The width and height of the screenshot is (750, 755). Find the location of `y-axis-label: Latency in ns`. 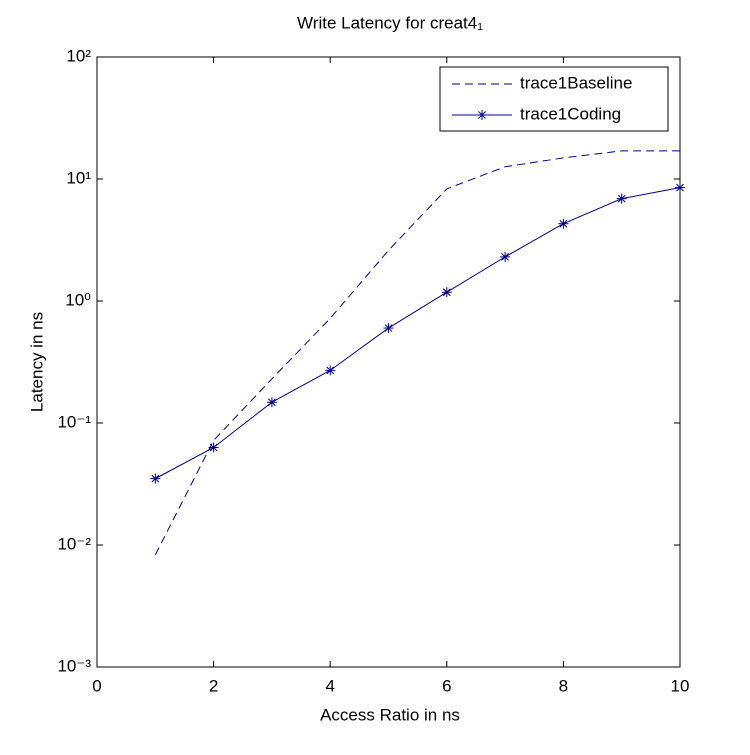

y-axis-label: Latency in ns is located at coordinates (36, 362).